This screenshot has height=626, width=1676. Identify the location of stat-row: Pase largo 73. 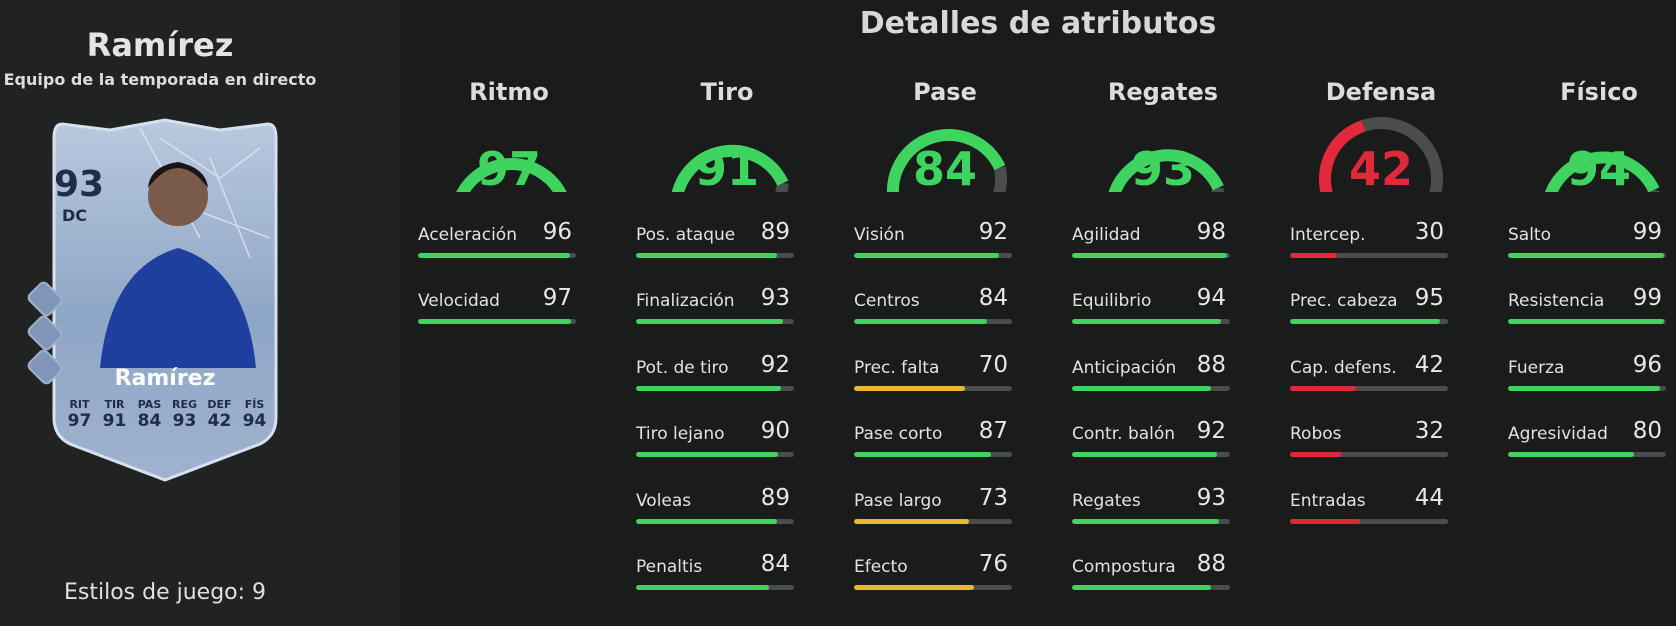
(933, 510).